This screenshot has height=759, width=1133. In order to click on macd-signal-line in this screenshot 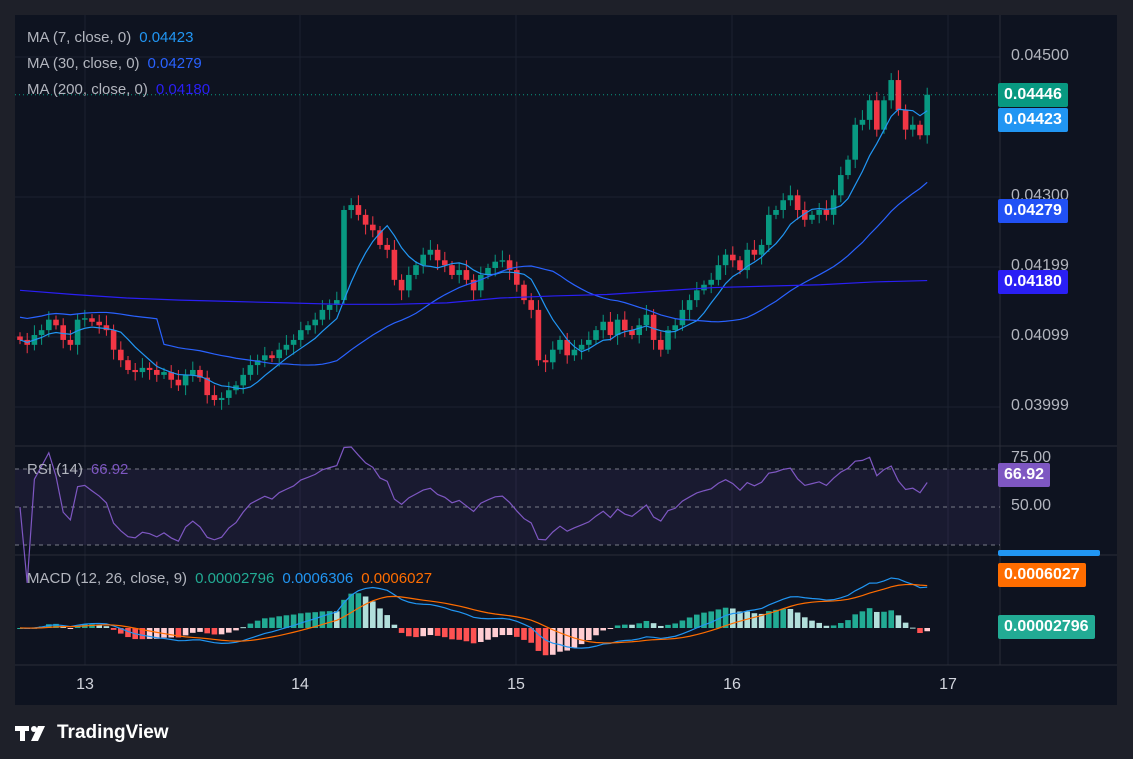, I will do `click(473, 613)`.